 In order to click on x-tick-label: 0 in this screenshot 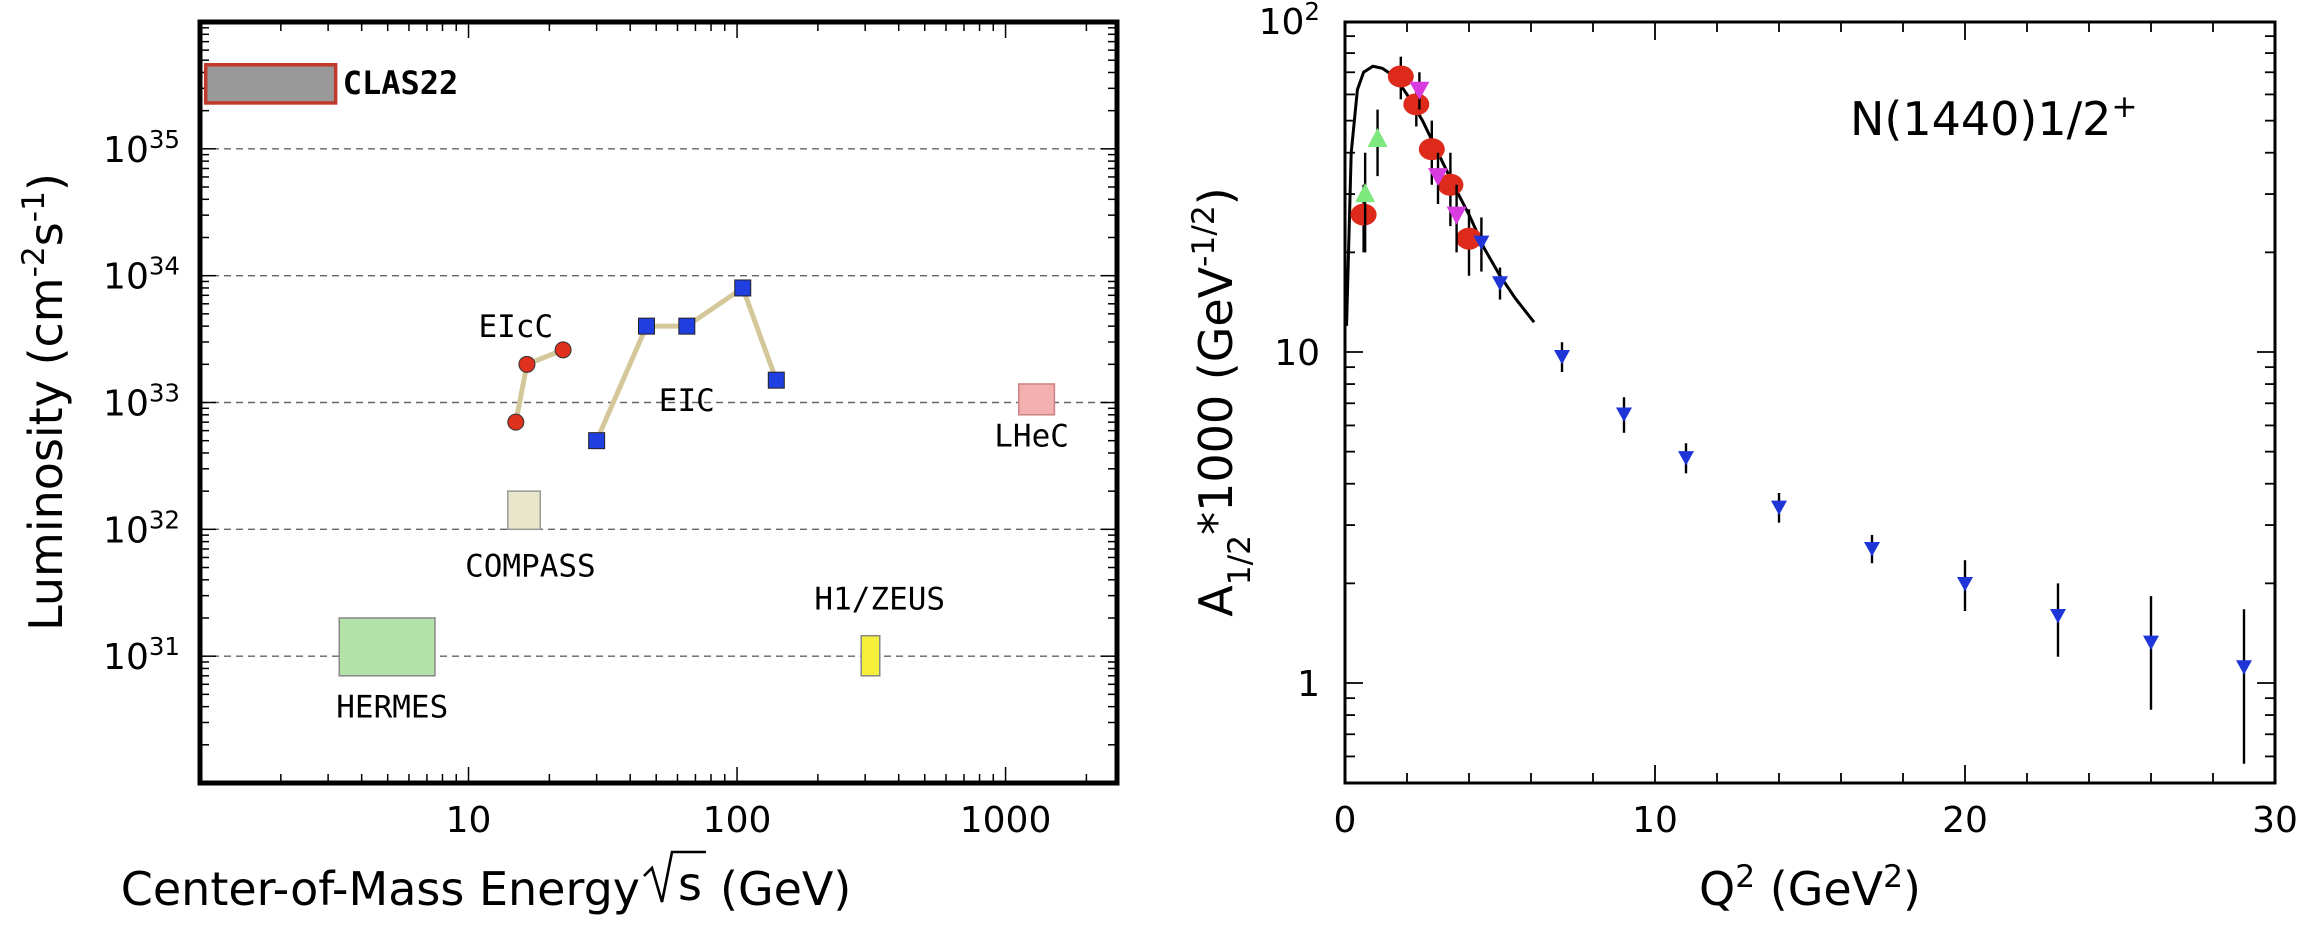, I will do `click(1345, 820)`.